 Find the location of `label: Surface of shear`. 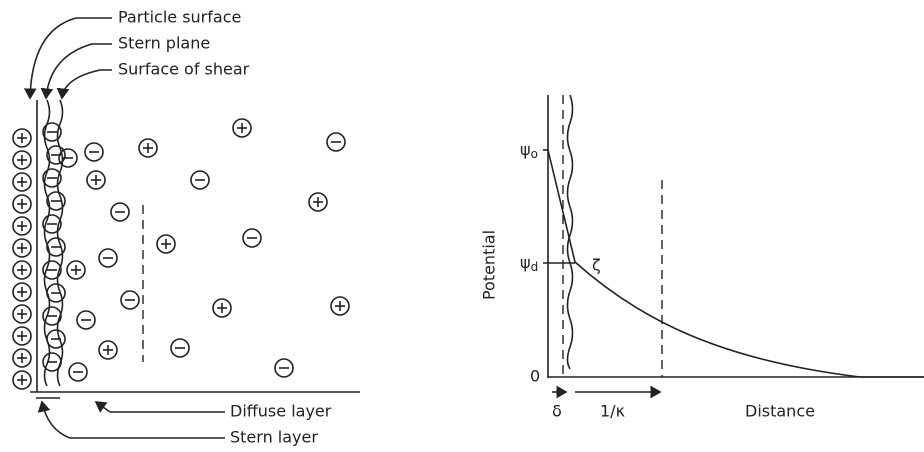

label: Surface of shear is located at coordinates (184, 69).